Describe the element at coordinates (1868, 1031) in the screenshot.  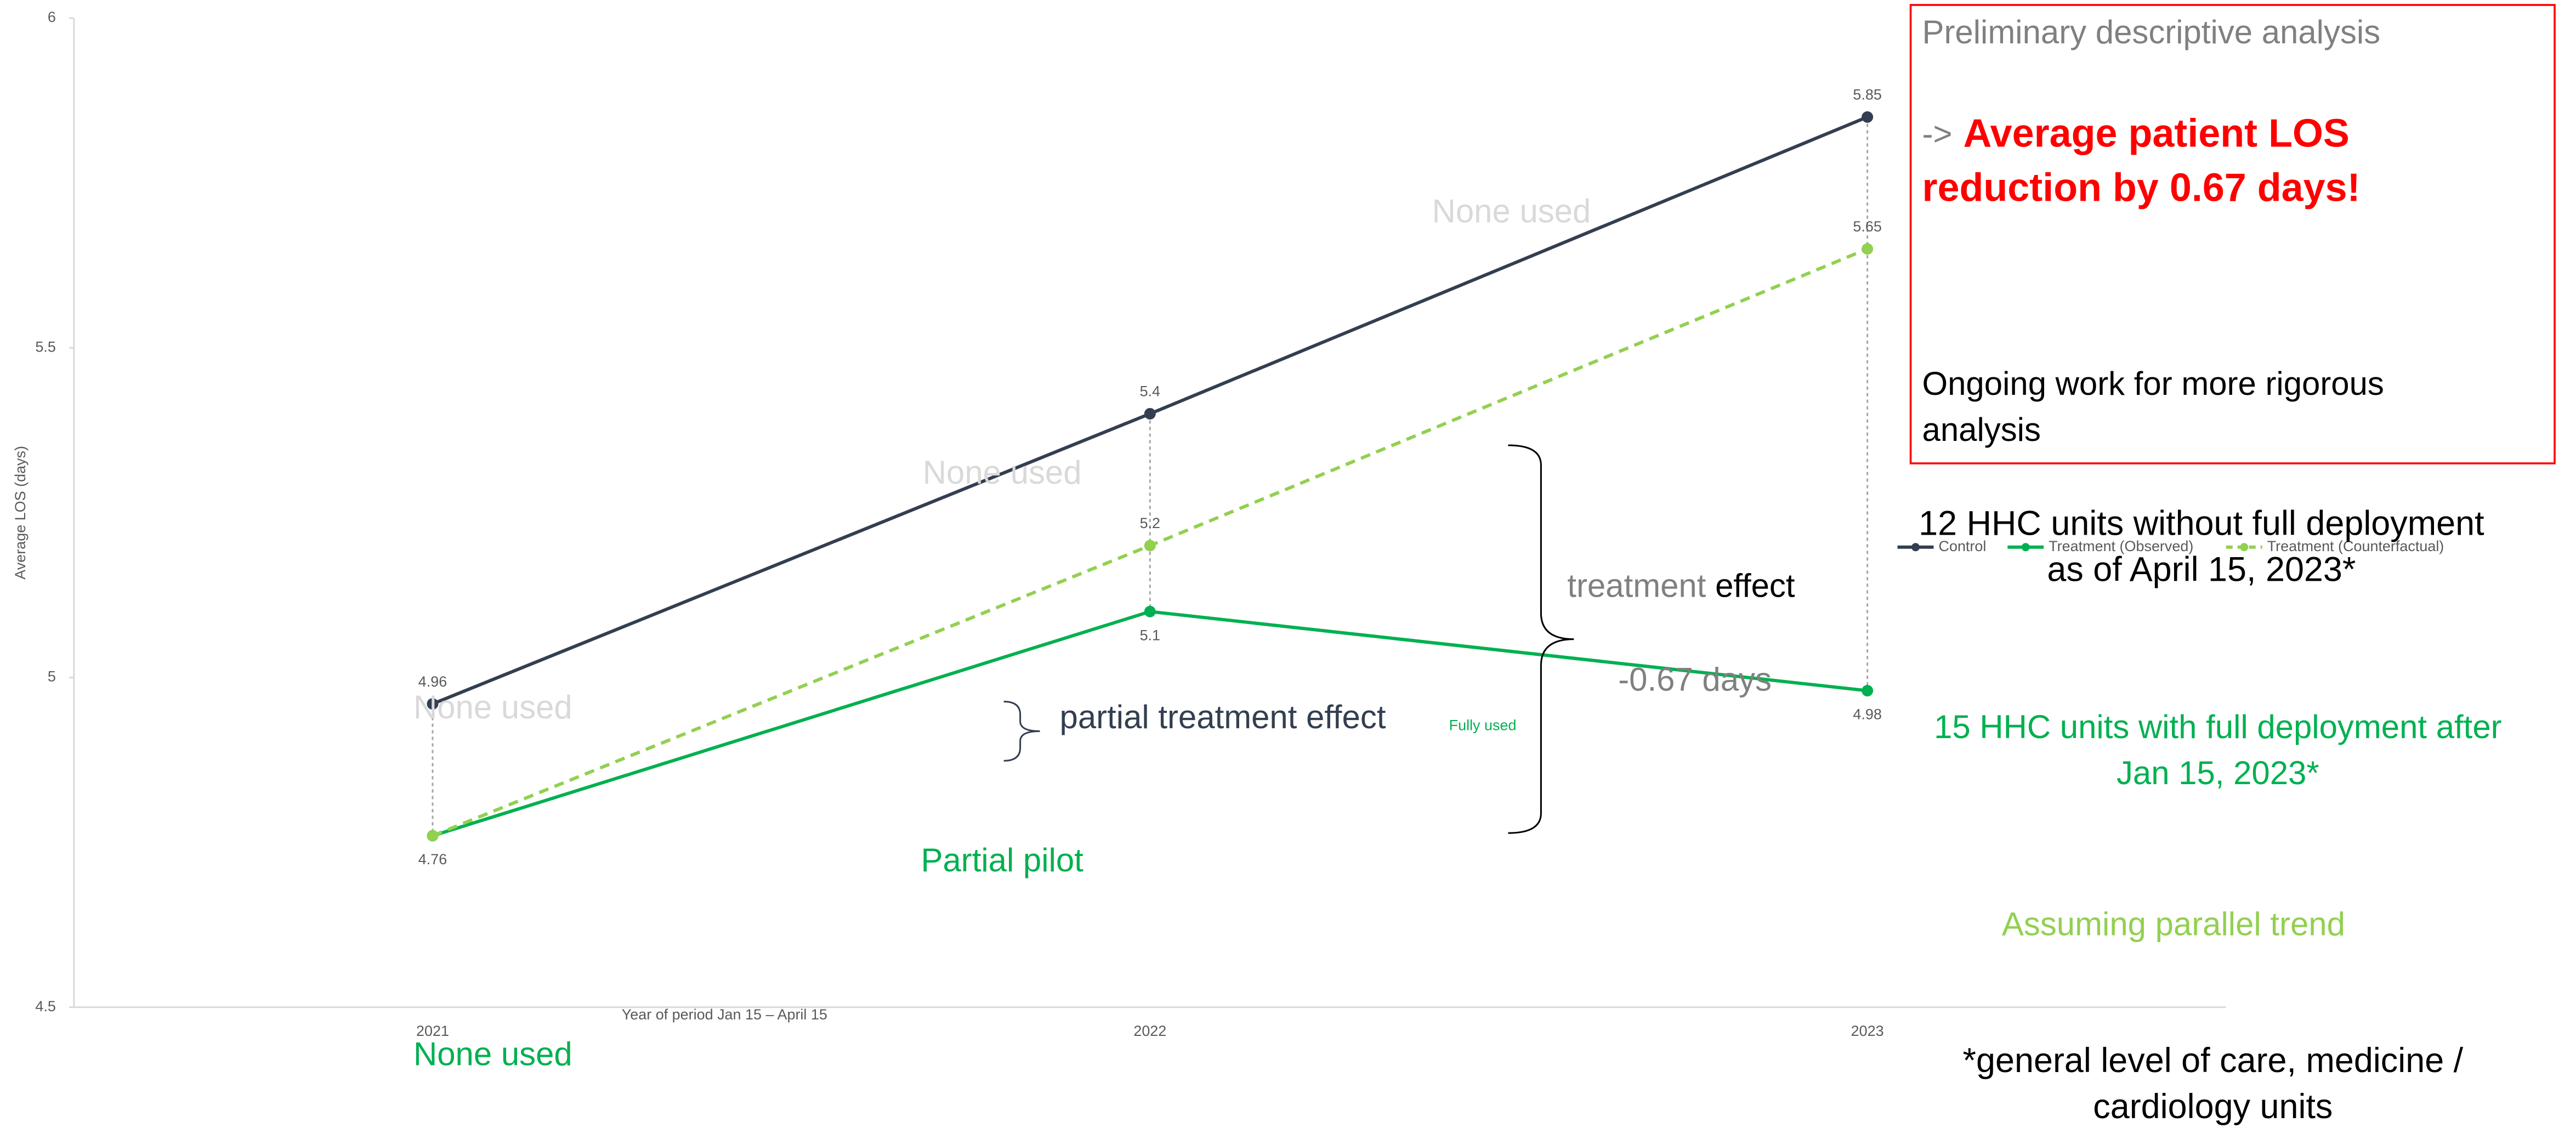
I see `x-tick-label: 2023` at that location.